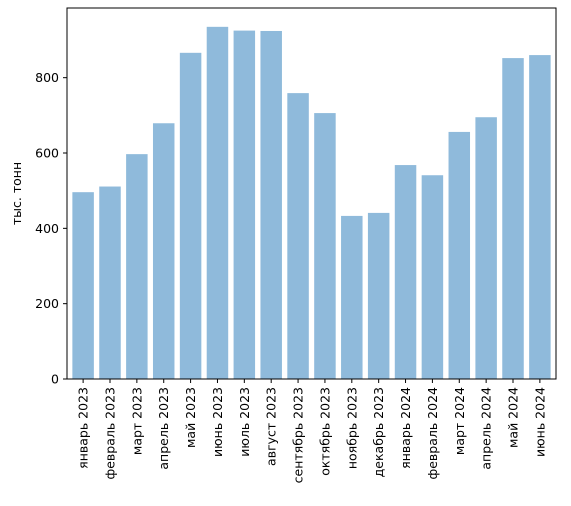 The image size is (571, 506). Describe the element at coordinates (405, 428) in the screenshot. I see `x-tick-label: январь 2024` at that location.